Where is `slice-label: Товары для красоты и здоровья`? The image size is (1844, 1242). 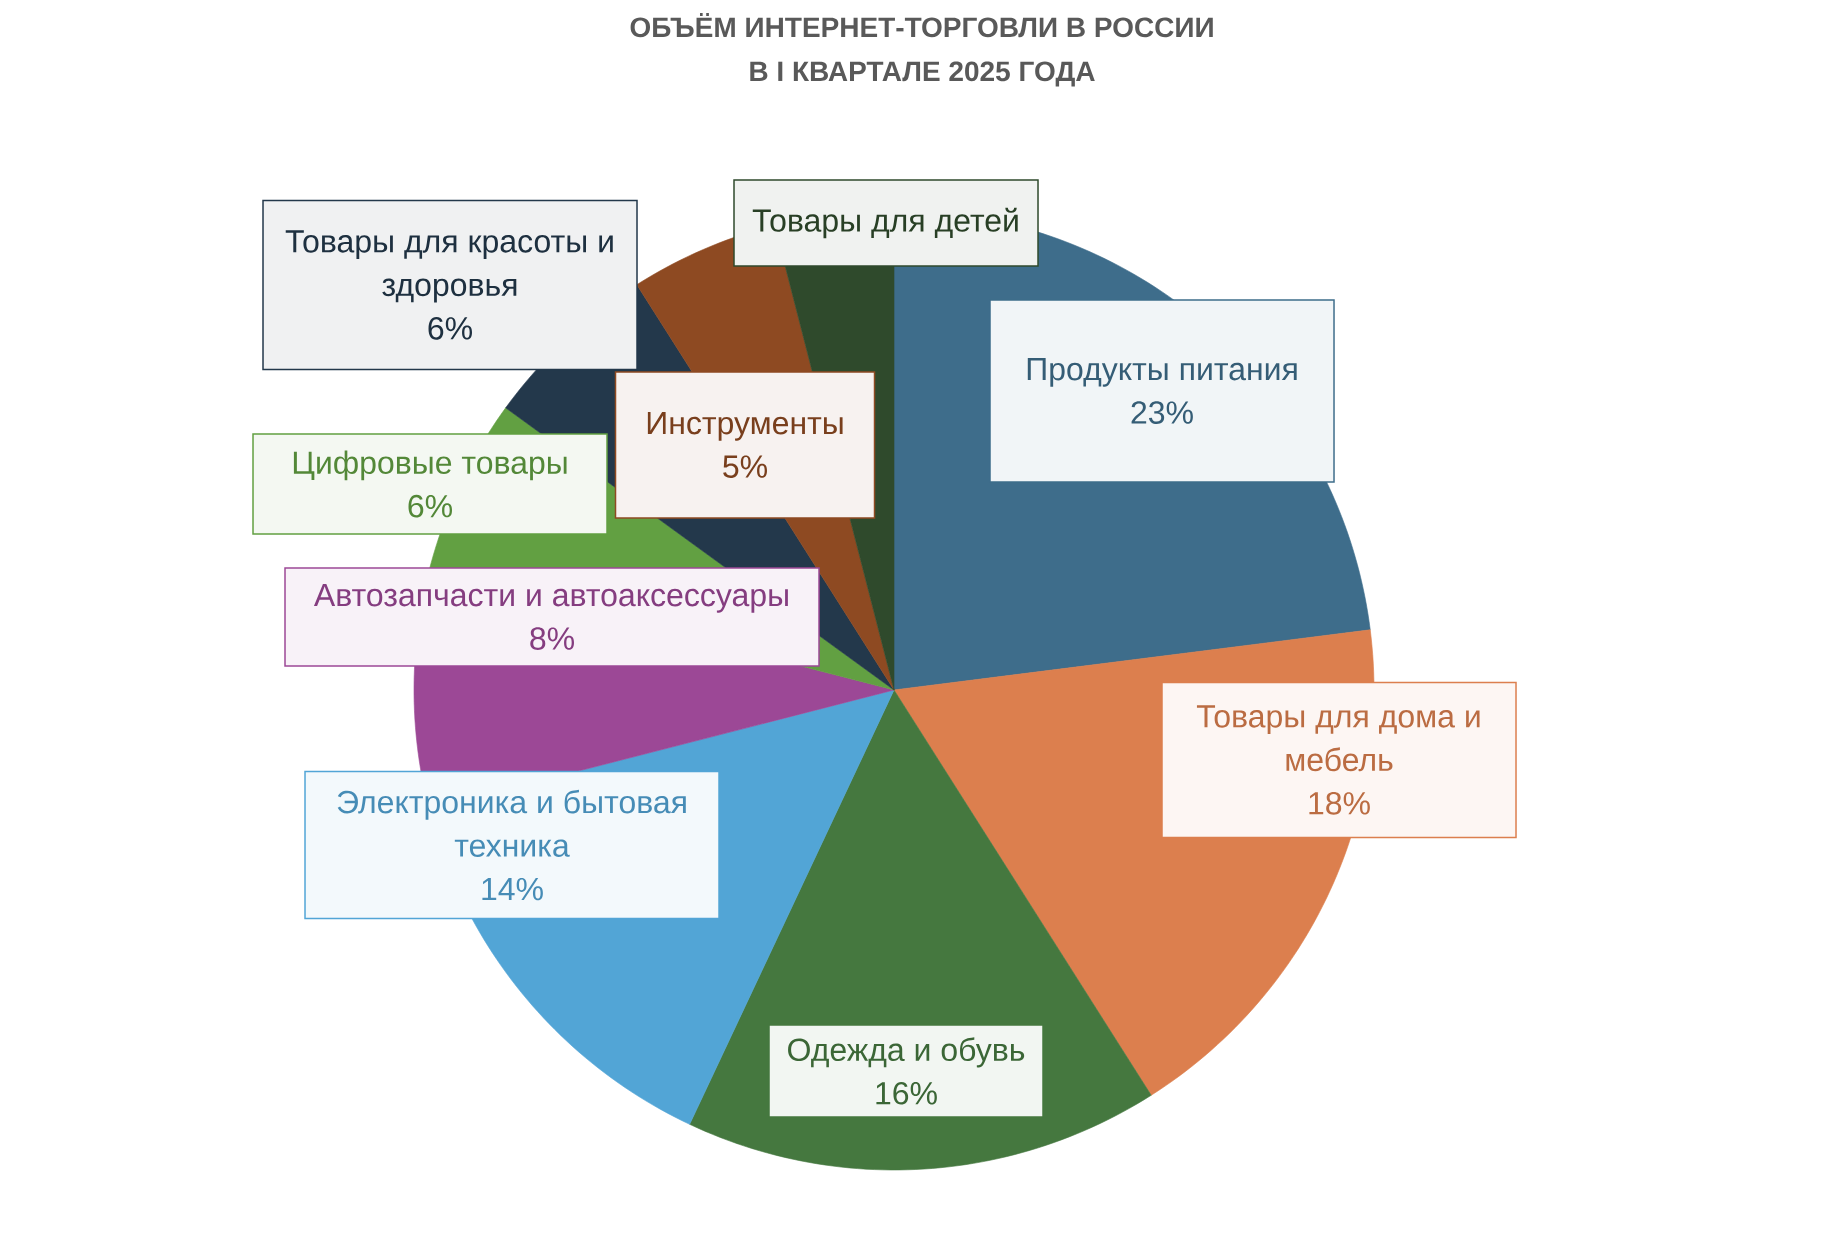 slice-label: Товары для красоты и здоровья is located at coordinates (449, 266).